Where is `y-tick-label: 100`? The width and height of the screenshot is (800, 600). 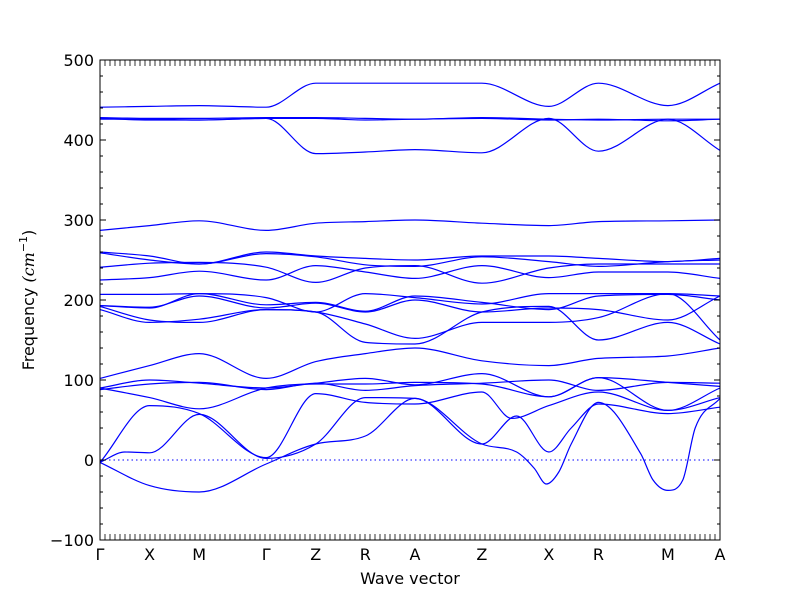
y-tick-label: 100 is located at coordinates (78, 380).